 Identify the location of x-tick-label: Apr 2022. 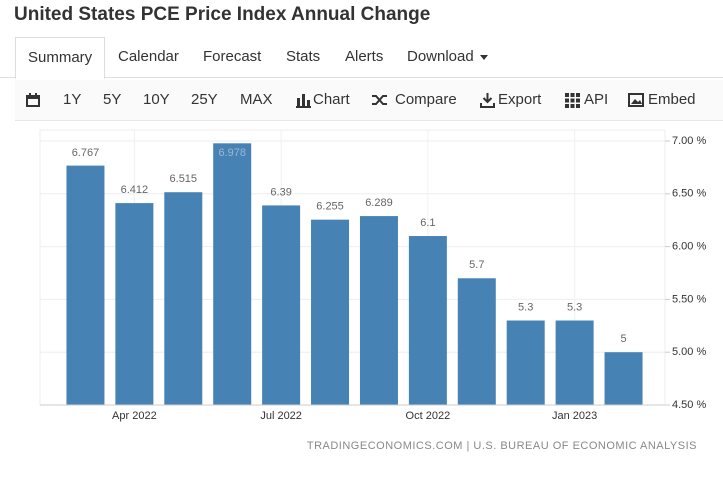
(134, 416).